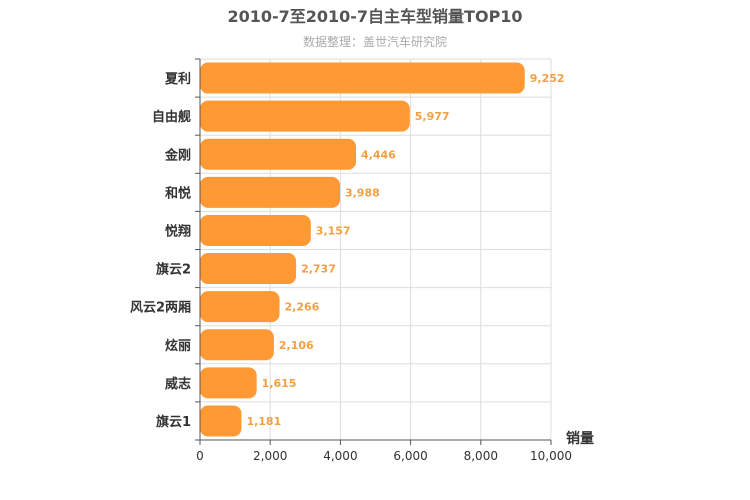 The width and height of the screenshot is (750, 500). What do you see at coordinates (178, 346) in the screenshot?
I see `category-label: 炫丽` at bounding box center [178, 346].